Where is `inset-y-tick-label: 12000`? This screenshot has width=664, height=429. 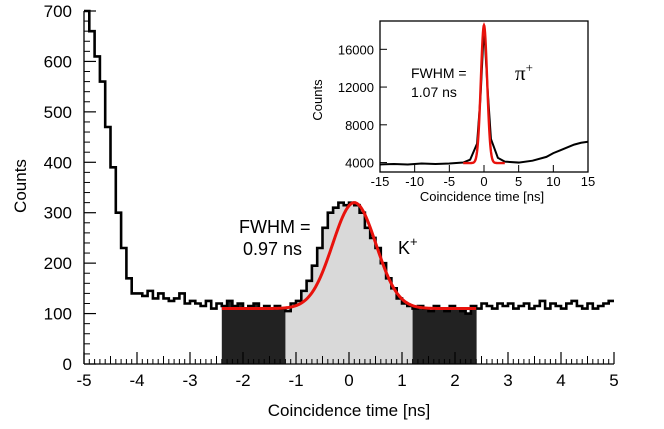
inset-y-tick-label: 12000 is located at coordinates (356, 87).